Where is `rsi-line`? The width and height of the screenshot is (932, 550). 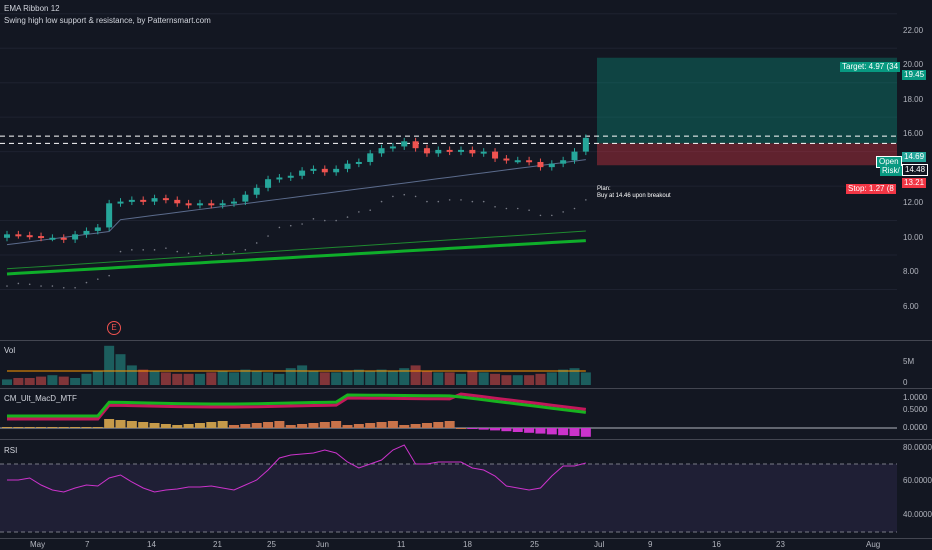 rsi-line is located at coordinates (296, 468).